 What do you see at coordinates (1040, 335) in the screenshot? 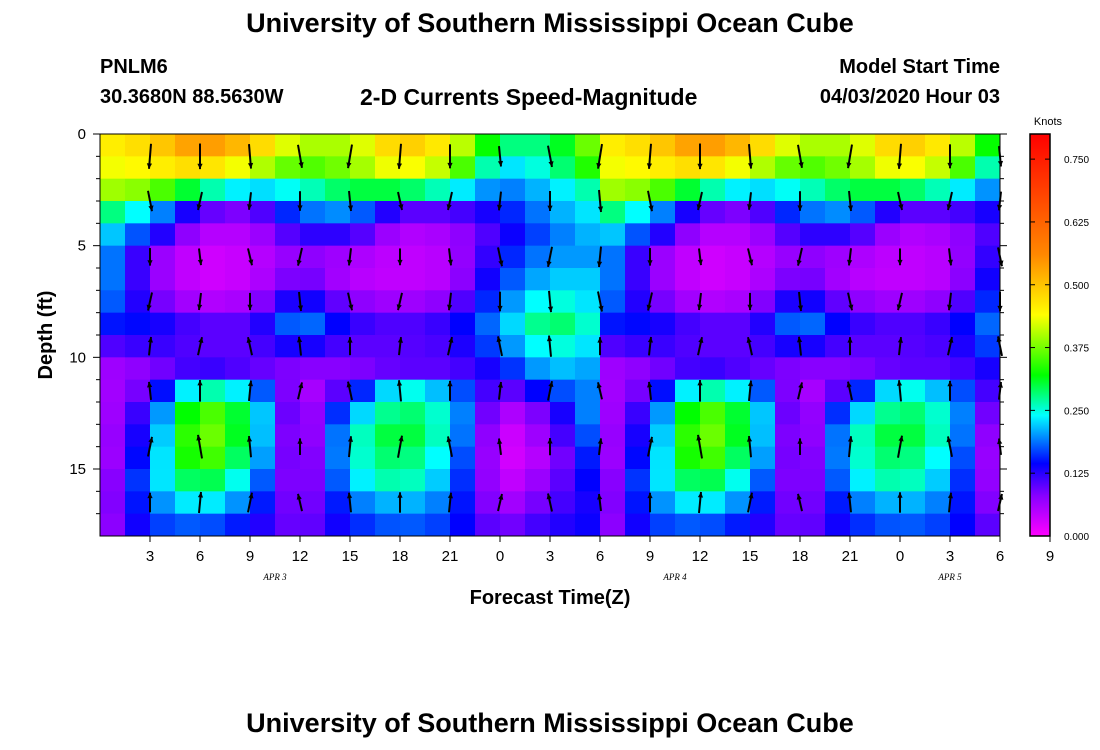
I see `colorbar-gradient` at bounding box center [1040, 335].